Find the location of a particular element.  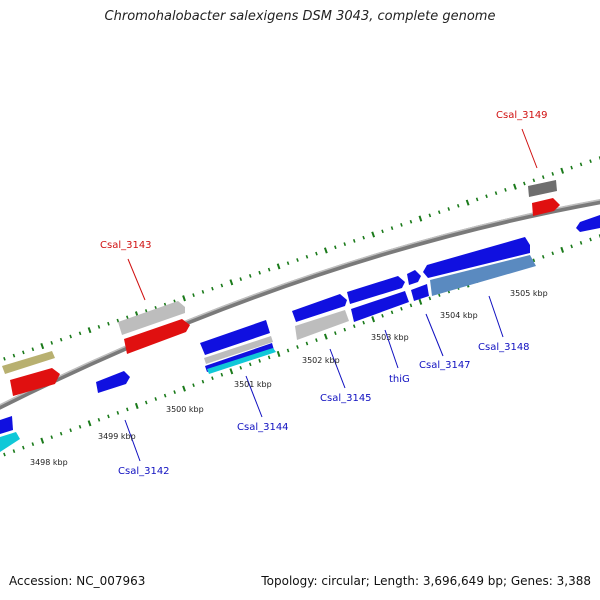

gene-grey-csal3145 is located at coordinates (322, 325).